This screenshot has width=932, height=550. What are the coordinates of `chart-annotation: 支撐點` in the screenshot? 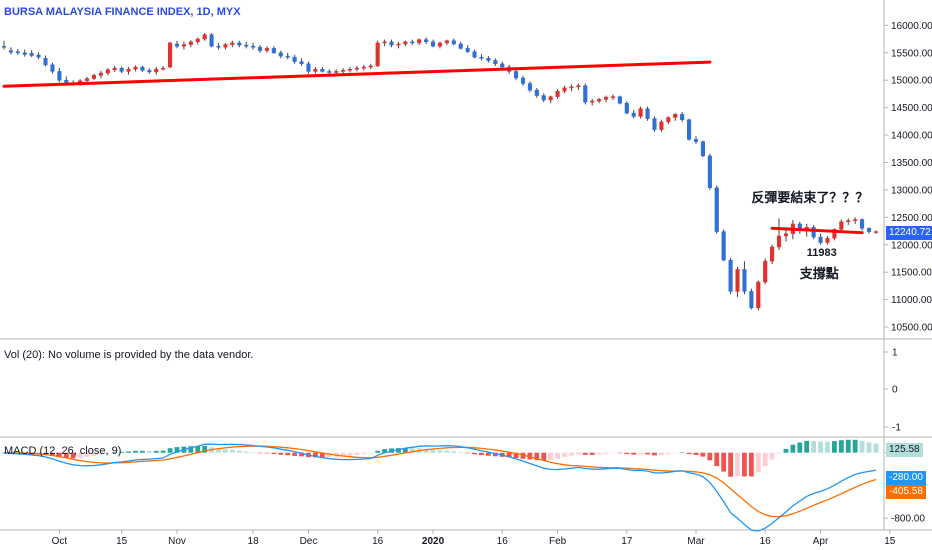 It's located at (819, 273).